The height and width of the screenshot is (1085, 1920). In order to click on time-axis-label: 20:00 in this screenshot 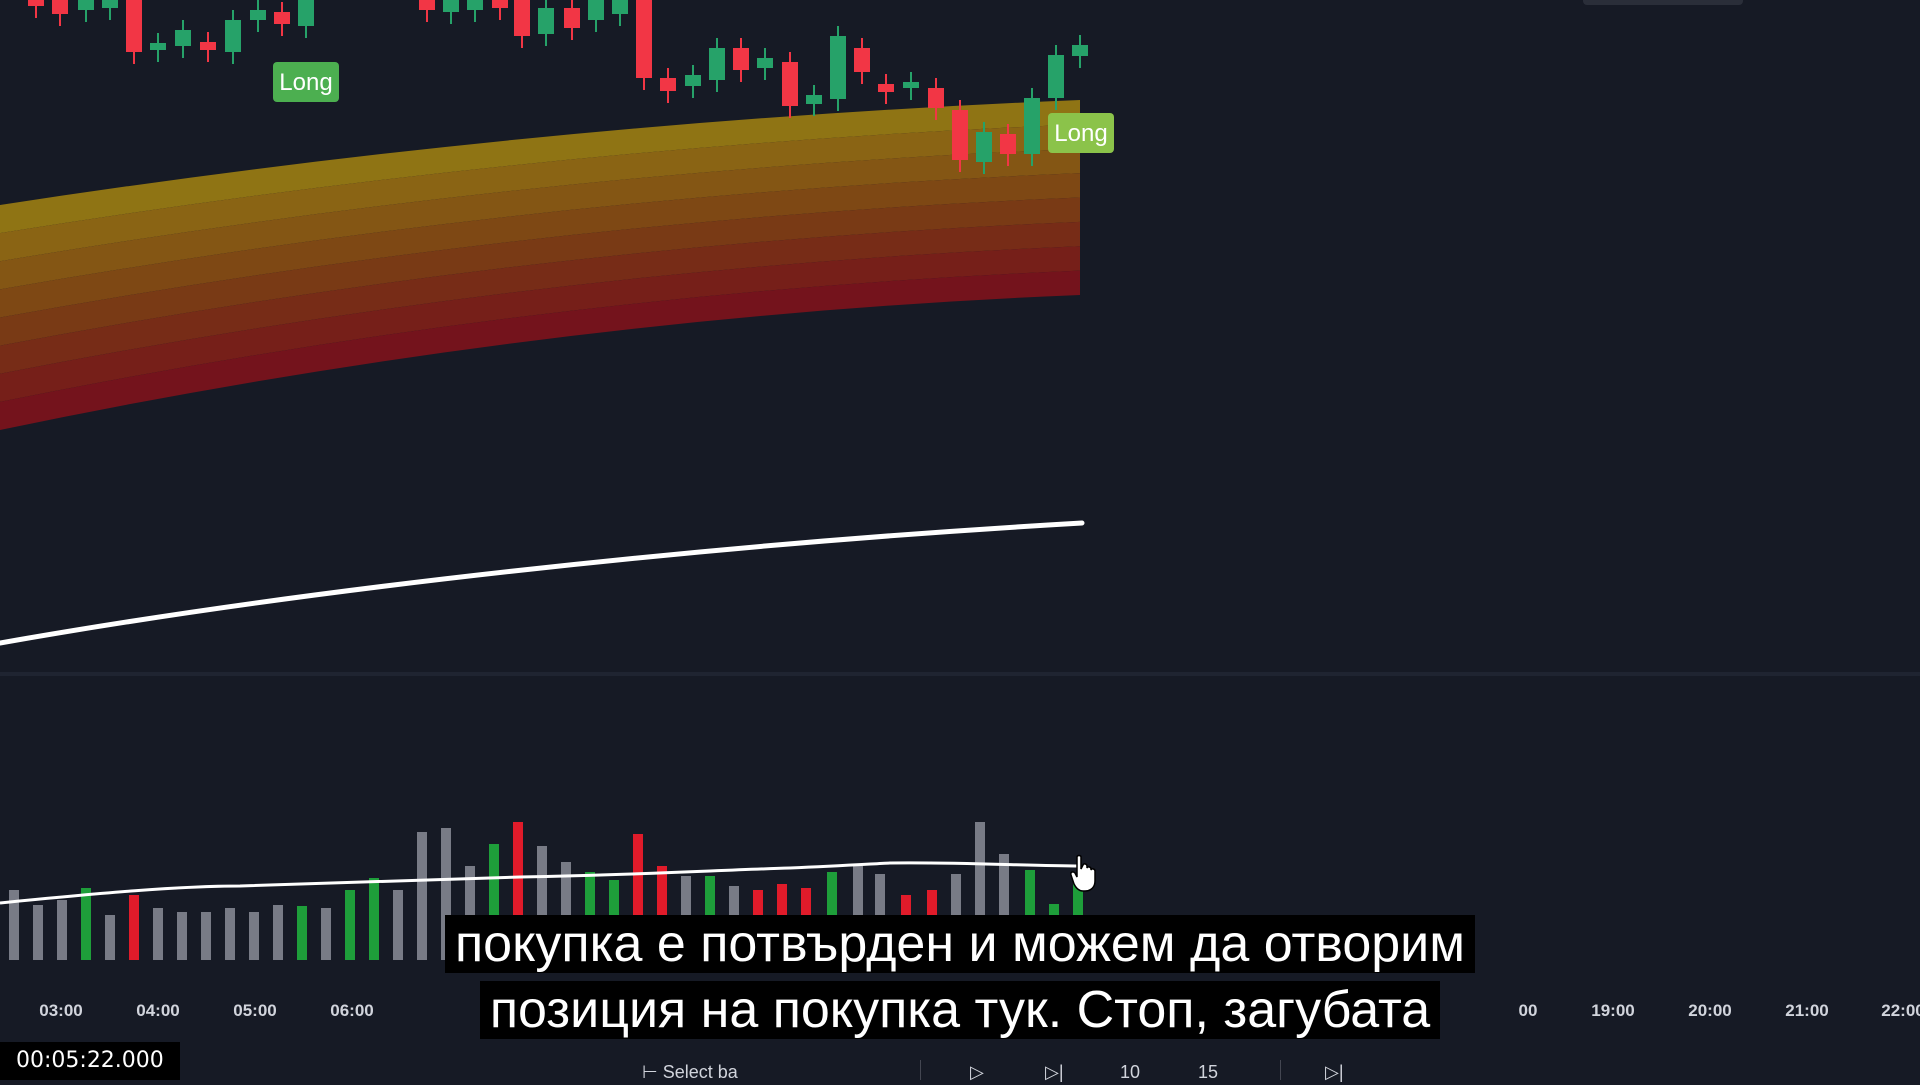, I will do `click(1710, 1010)`.